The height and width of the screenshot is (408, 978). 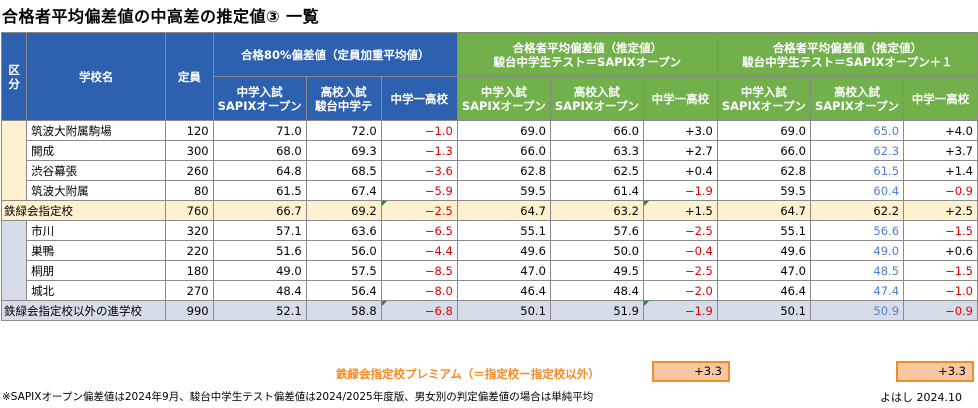 I want to click on school-name: 市川, so click(x=96, y=230).